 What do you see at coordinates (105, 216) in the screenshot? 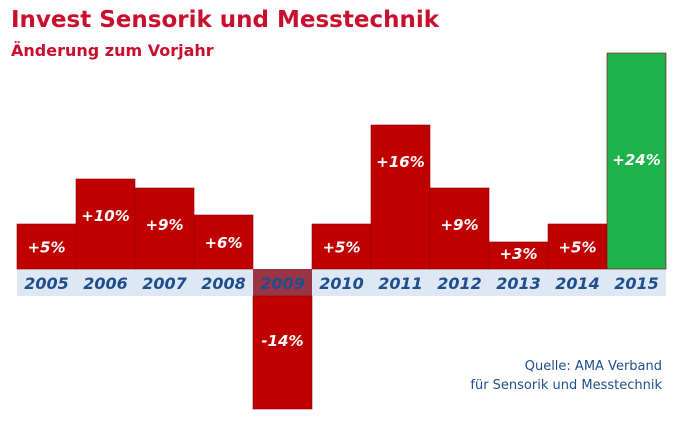
I see `data-label-2006: +10%` at bounding box center [105, 216].